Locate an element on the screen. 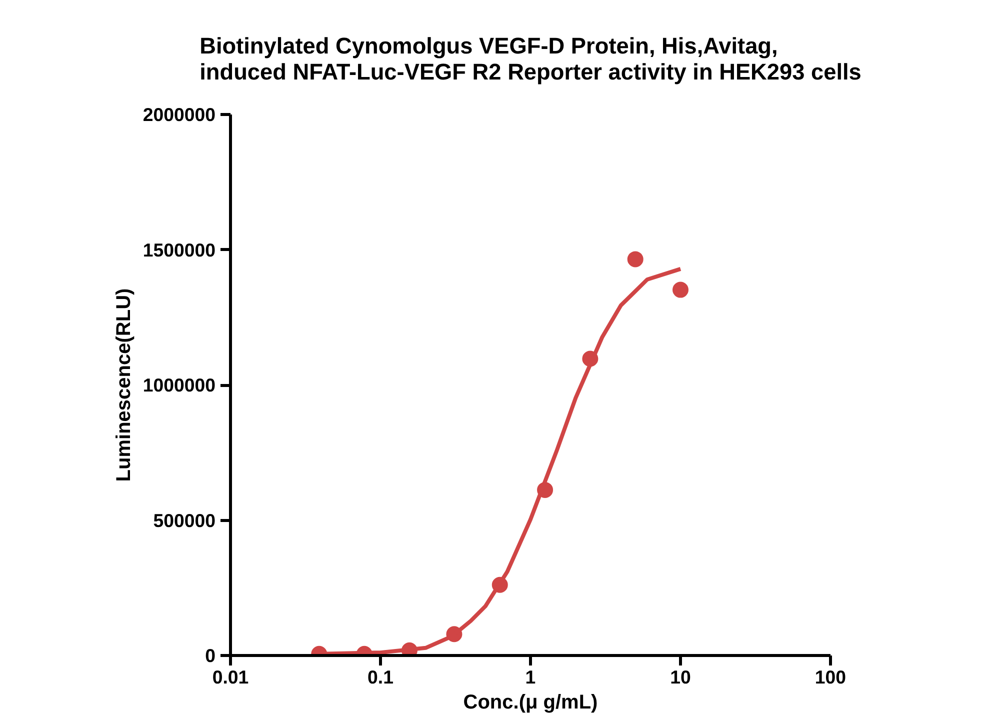 This screenshot has height=716, width=1000. y-tick-label: 0 is located at coordinates (210, 655).